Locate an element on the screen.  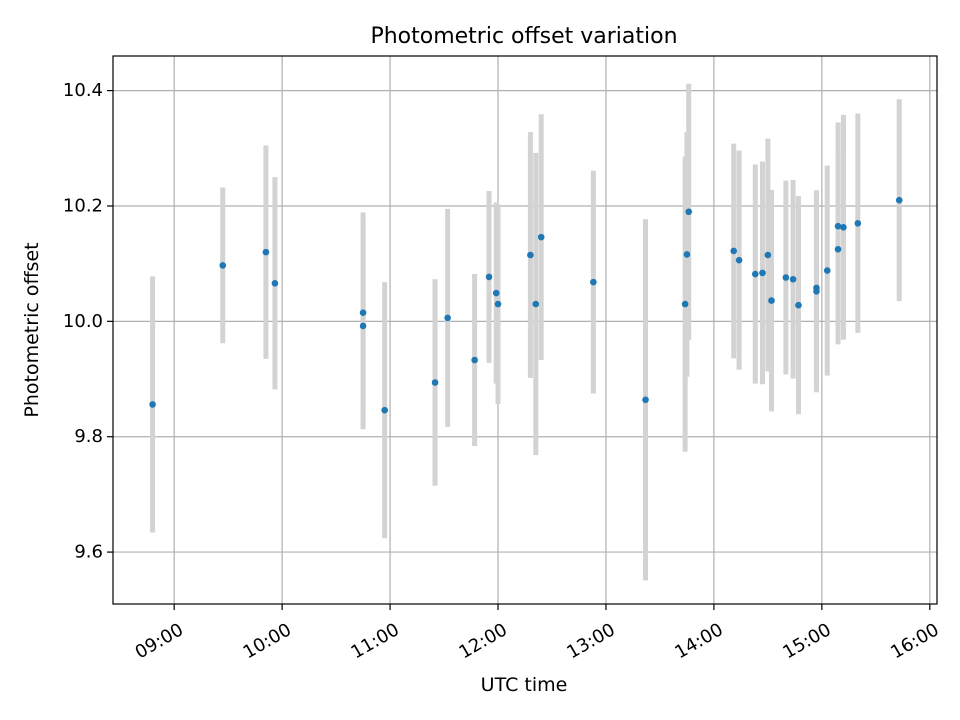
y-tick-label: 10.4 is located at coordinates (83, 90).